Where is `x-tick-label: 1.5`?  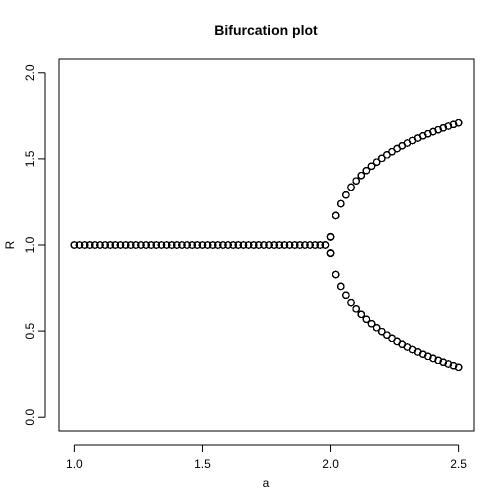 x-tick-label: 1.5 is located at coordinates (202, 464).